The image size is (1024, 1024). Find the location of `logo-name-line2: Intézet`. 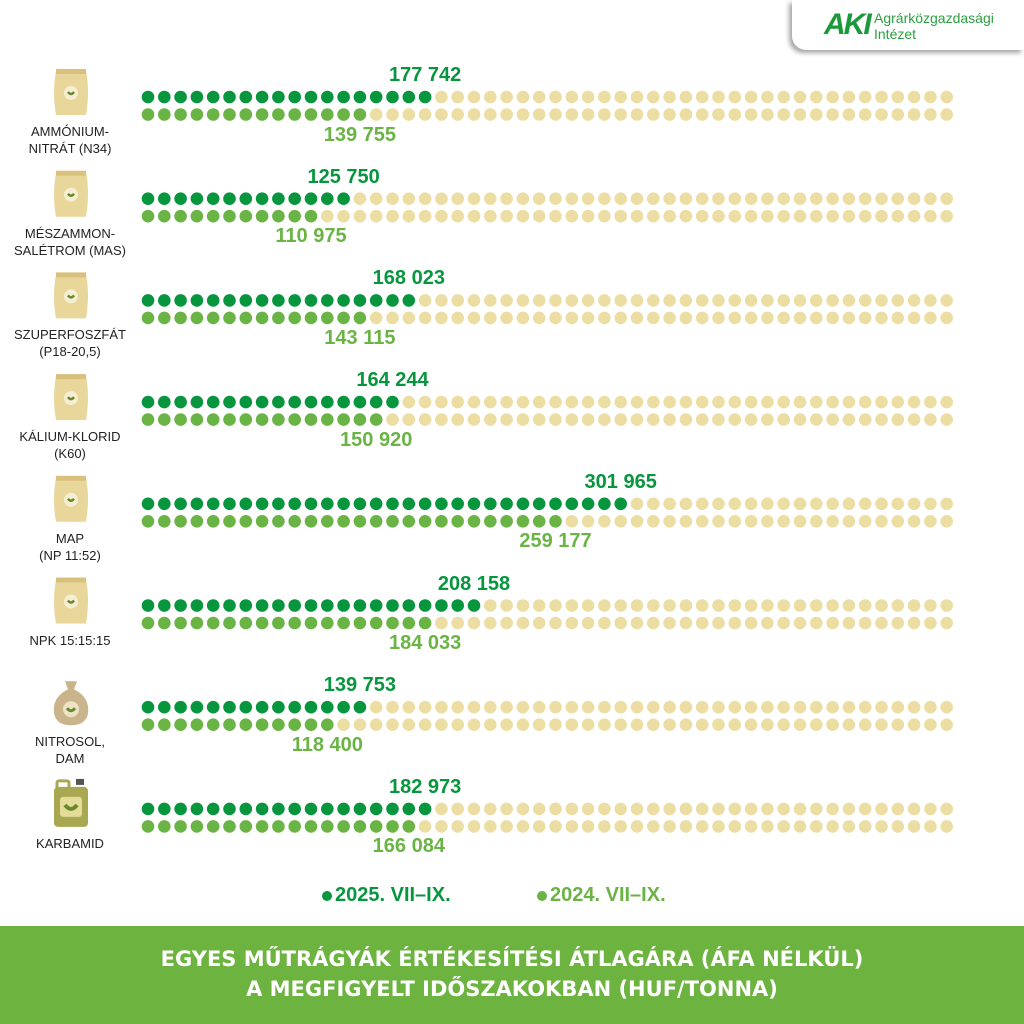

logo-name-line2: Intézet is located at coordinates (895, 34).